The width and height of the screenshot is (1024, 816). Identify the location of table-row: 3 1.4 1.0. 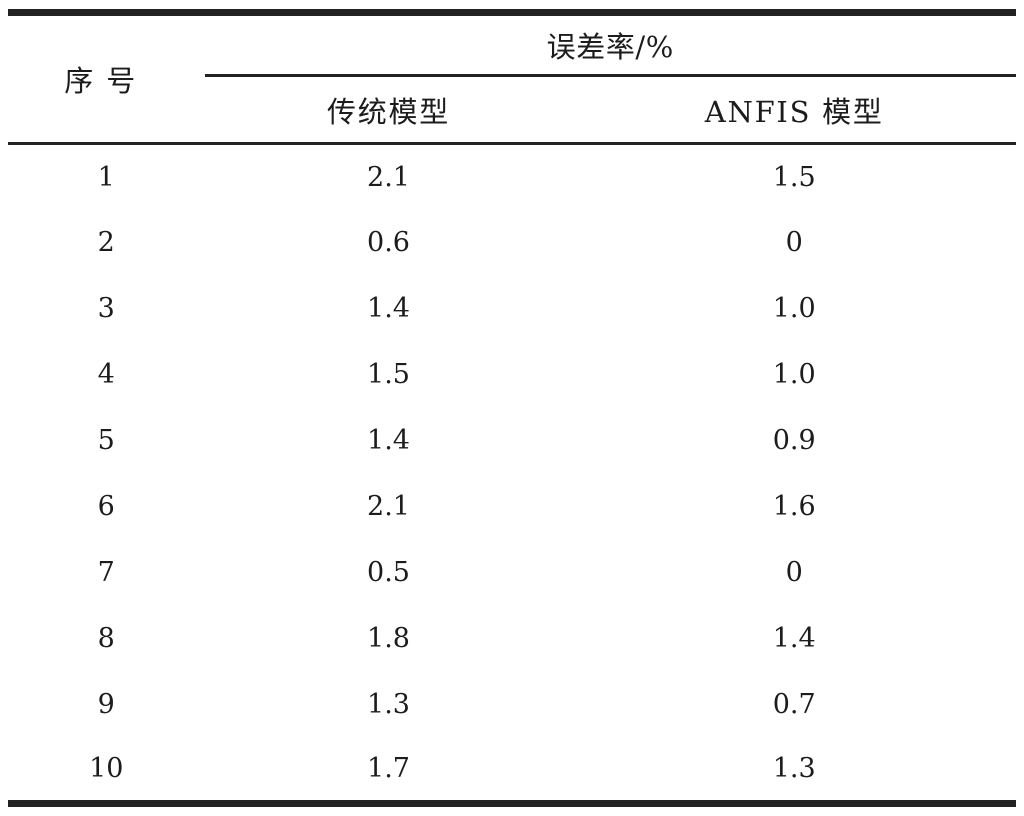
(512, 309).